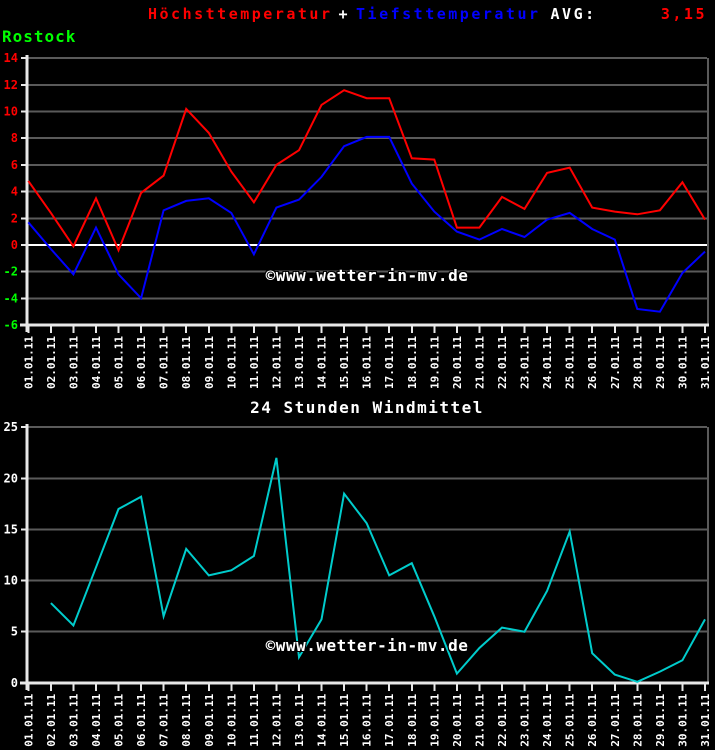  I want to click on y-tick-label: -6, so click(11, 325).